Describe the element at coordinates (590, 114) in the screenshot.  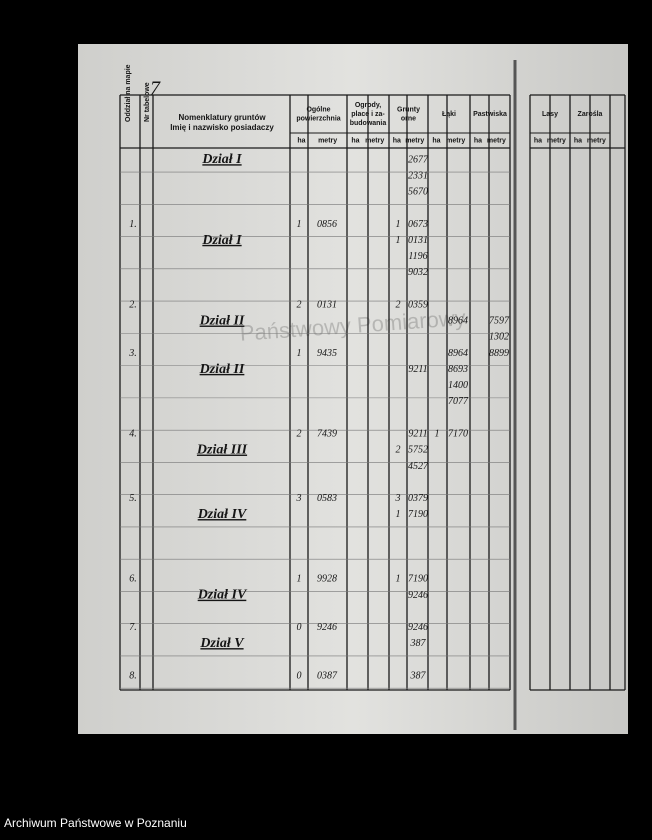
I see `column-header: Zarośla` at that location.